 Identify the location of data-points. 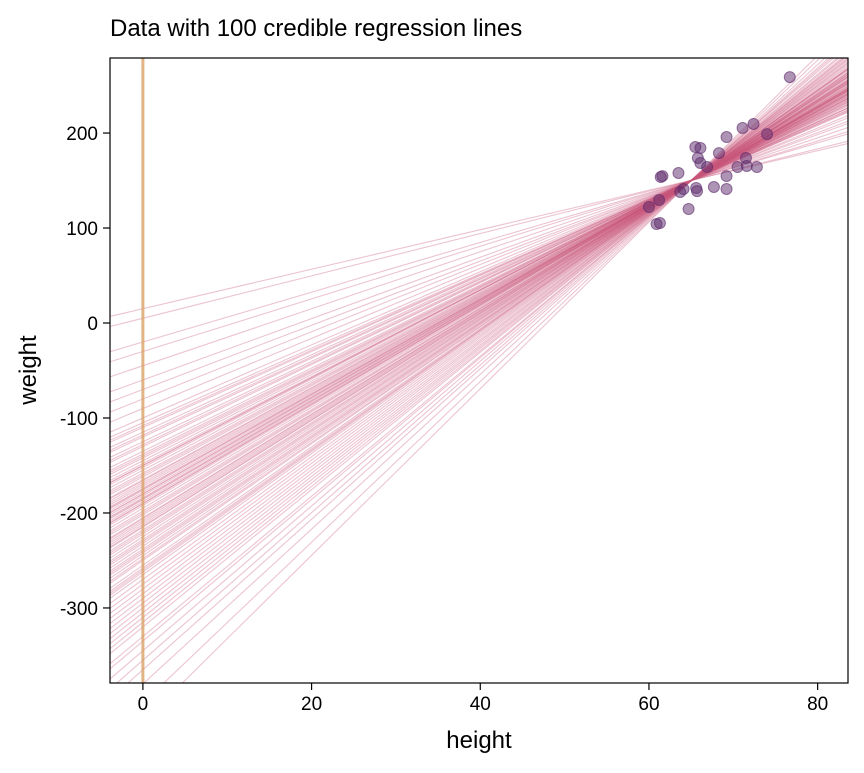
(719, 151).